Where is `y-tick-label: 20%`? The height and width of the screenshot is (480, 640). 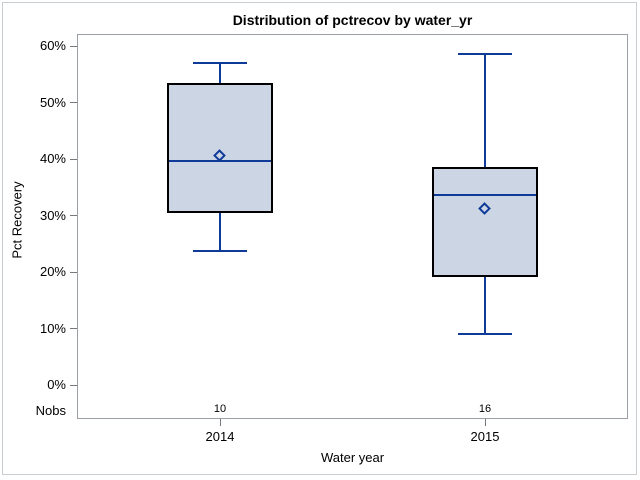
y-tick-label: 20% is located at coordinates (52, 271).